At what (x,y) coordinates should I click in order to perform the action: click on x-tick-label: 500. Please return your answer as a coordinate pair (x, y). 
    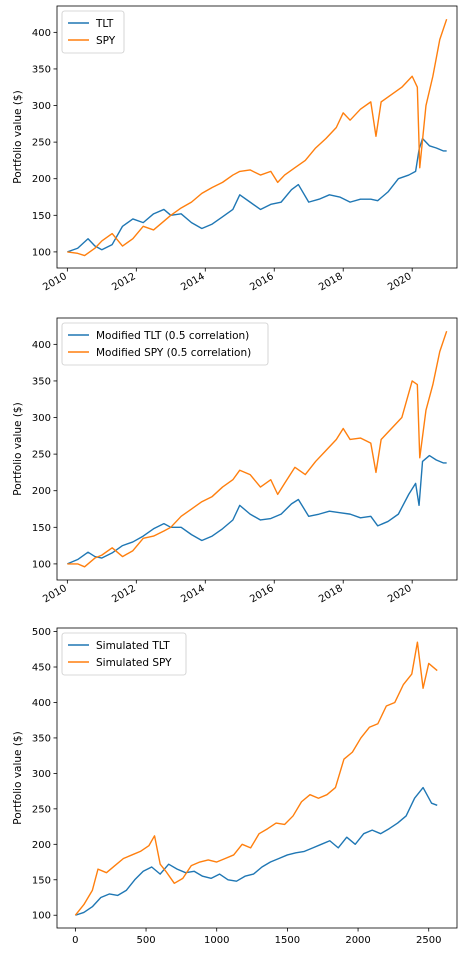
    Looking at the image, I should click on (145, 940).